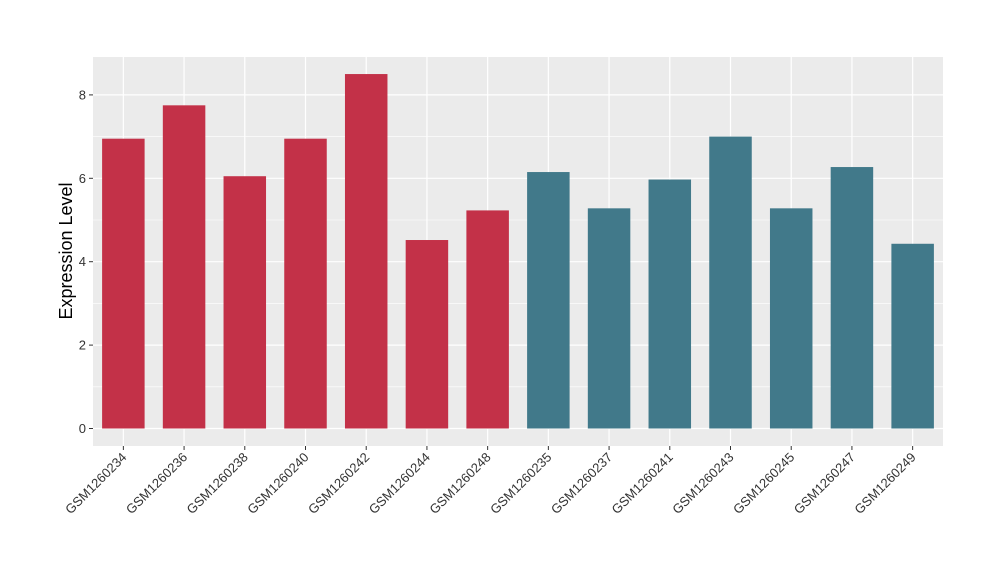  What do you see at coordinates (82, 428) in the screenshot?
I see `y-tick-label: 0` at bounding box center [82, 428].